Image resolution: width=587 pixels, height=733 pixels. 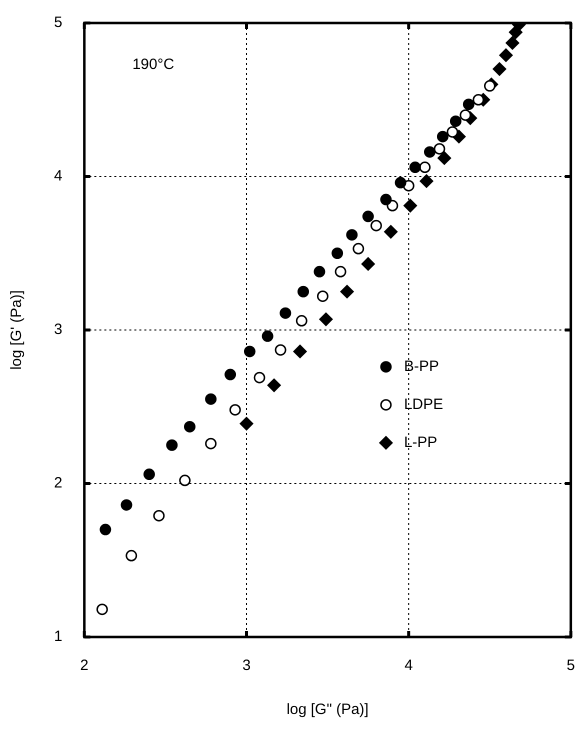 What do you see at coordinates (84, 665) in the screenshot?
I see `x-tick-label: 2` at bounding box center [84, 665].